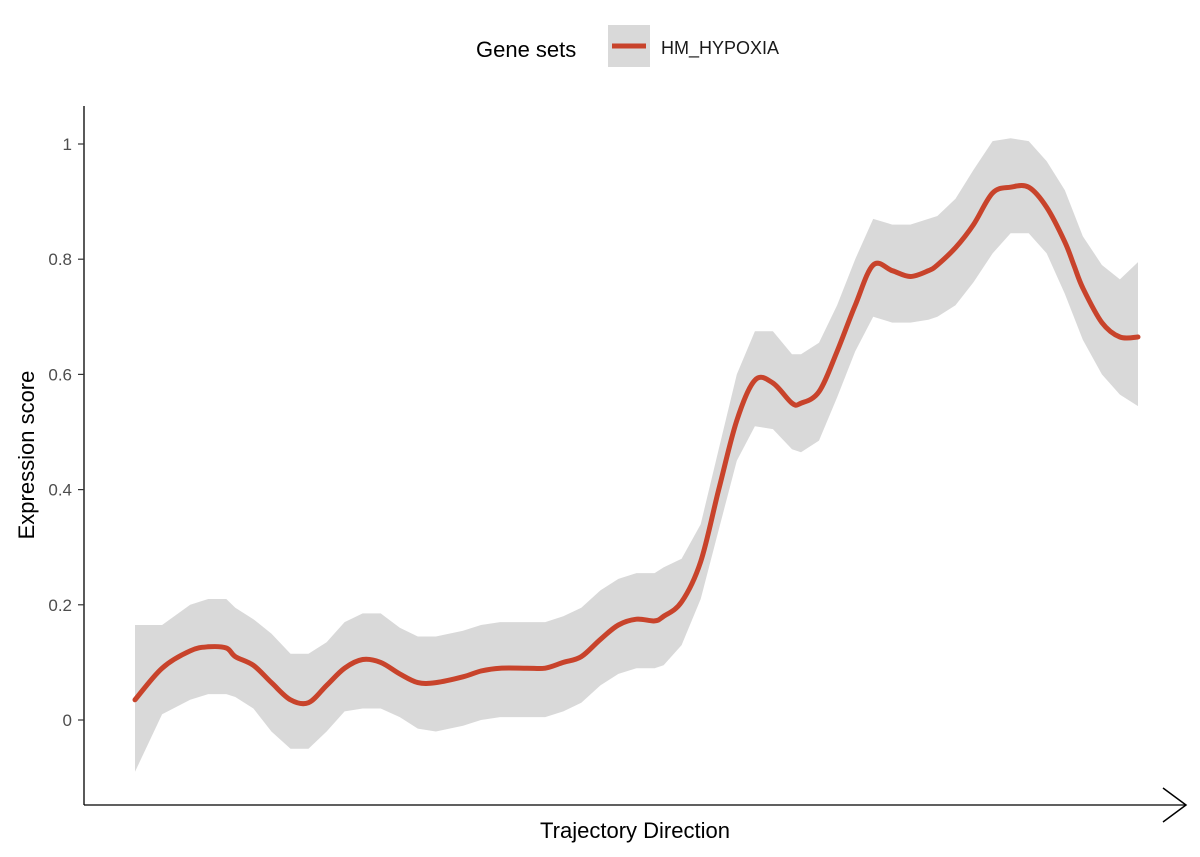  Describe the element at coordinates (60, 605) in the screenshot. I see `y-tick-label: 0.2` at that location.